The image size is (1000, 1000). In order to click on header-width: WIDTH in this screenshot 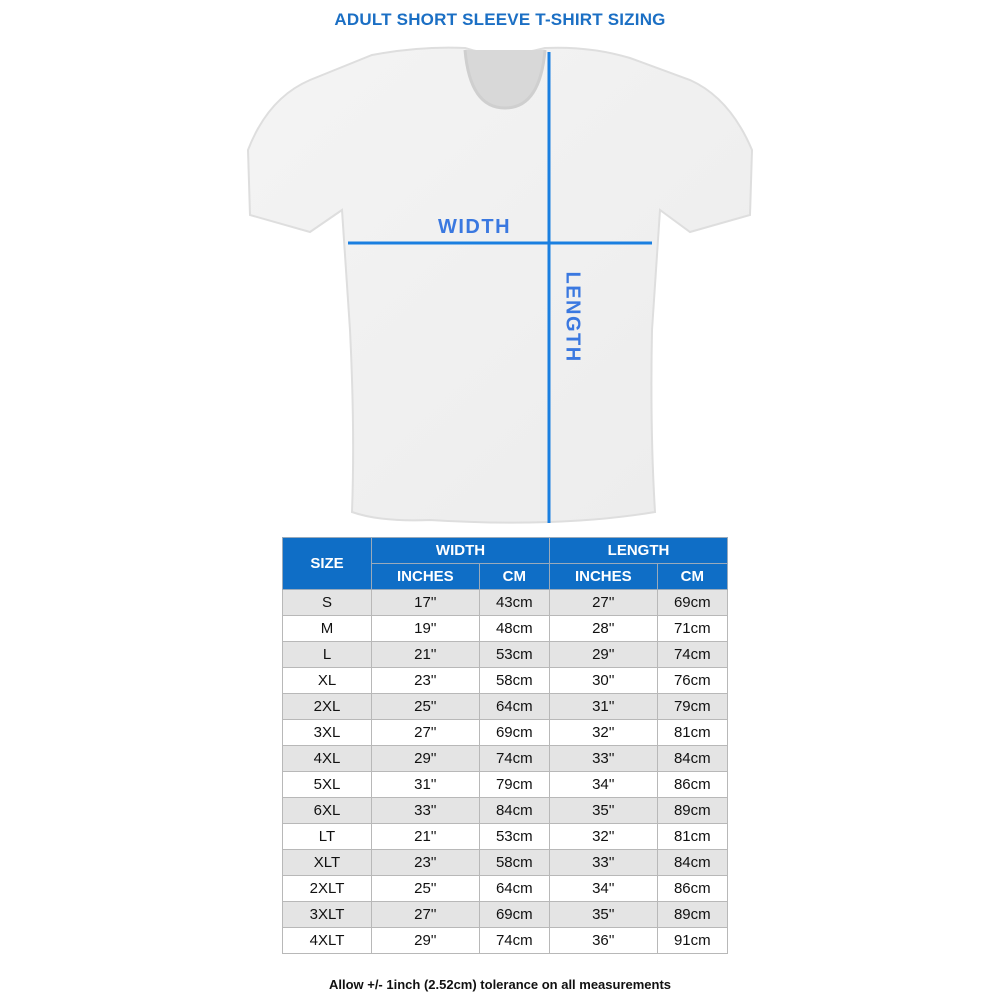, I will do `click(460, 550)`.